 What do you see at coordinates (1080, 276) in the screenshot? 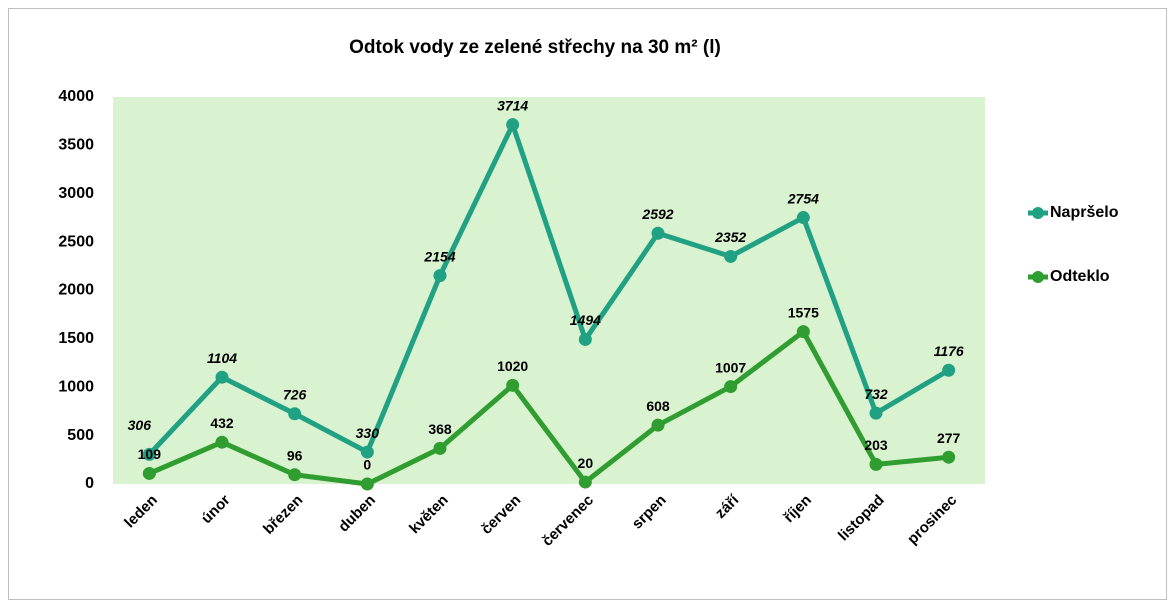
I see `legend-label: Odteklo` at bounding box center [1080, 276].